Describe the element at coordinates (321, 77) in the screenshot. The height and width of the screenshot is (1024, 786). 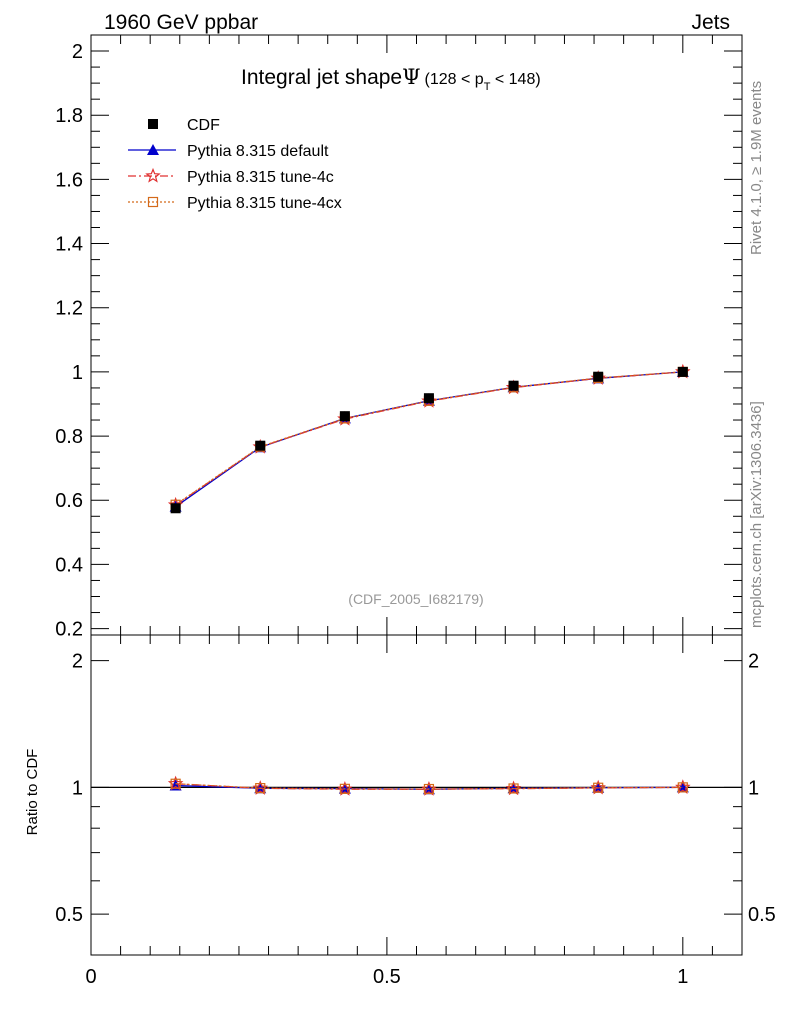
I see `chart-title-text: Integral jet shape` at that location.